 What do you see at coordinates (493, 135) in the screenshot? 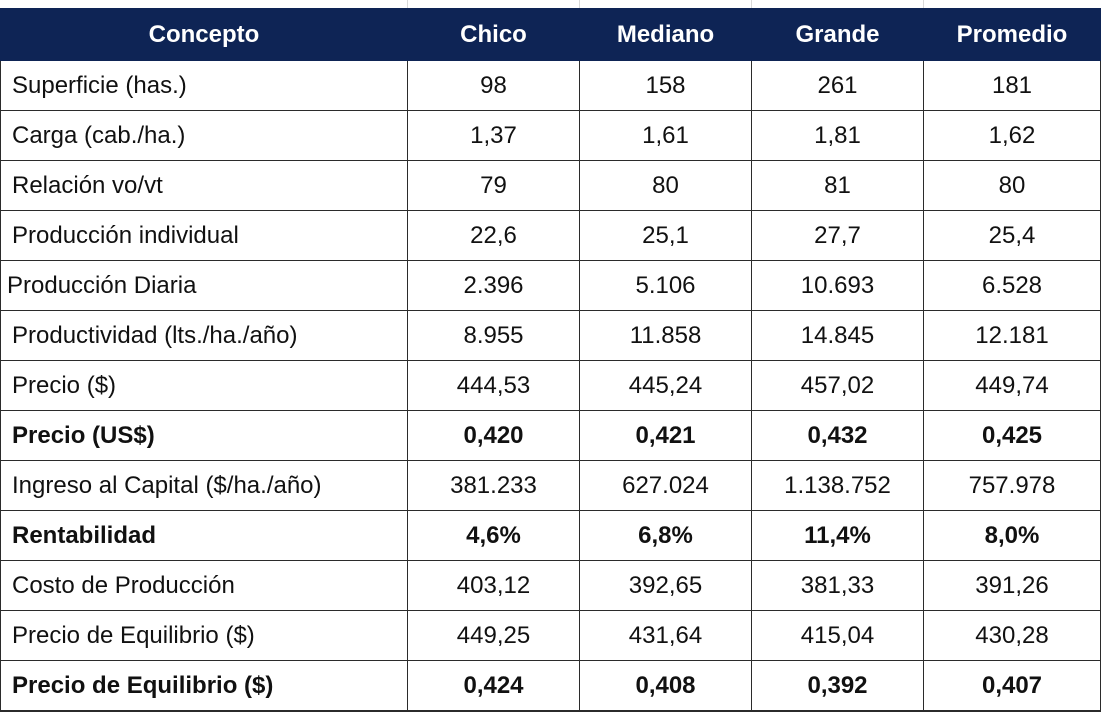
I see `value-cell: 1,37` at bounding box center [493, 135].